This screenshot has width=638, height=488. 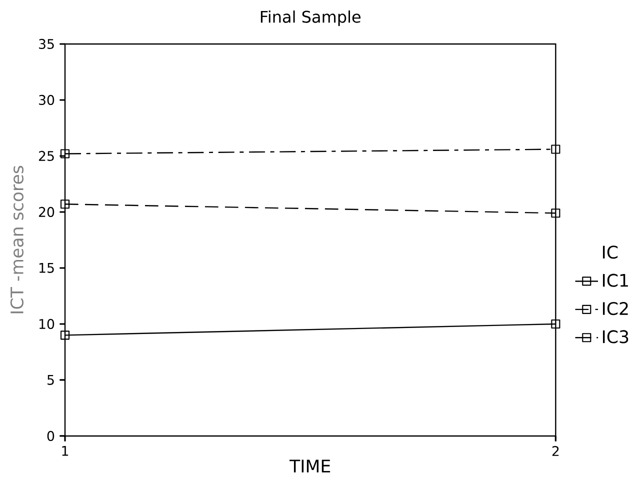 What do you see at coordinates (65, 451) in the screenshot?
I see `x-tick-label: 1` at bounding box center [65, 451].